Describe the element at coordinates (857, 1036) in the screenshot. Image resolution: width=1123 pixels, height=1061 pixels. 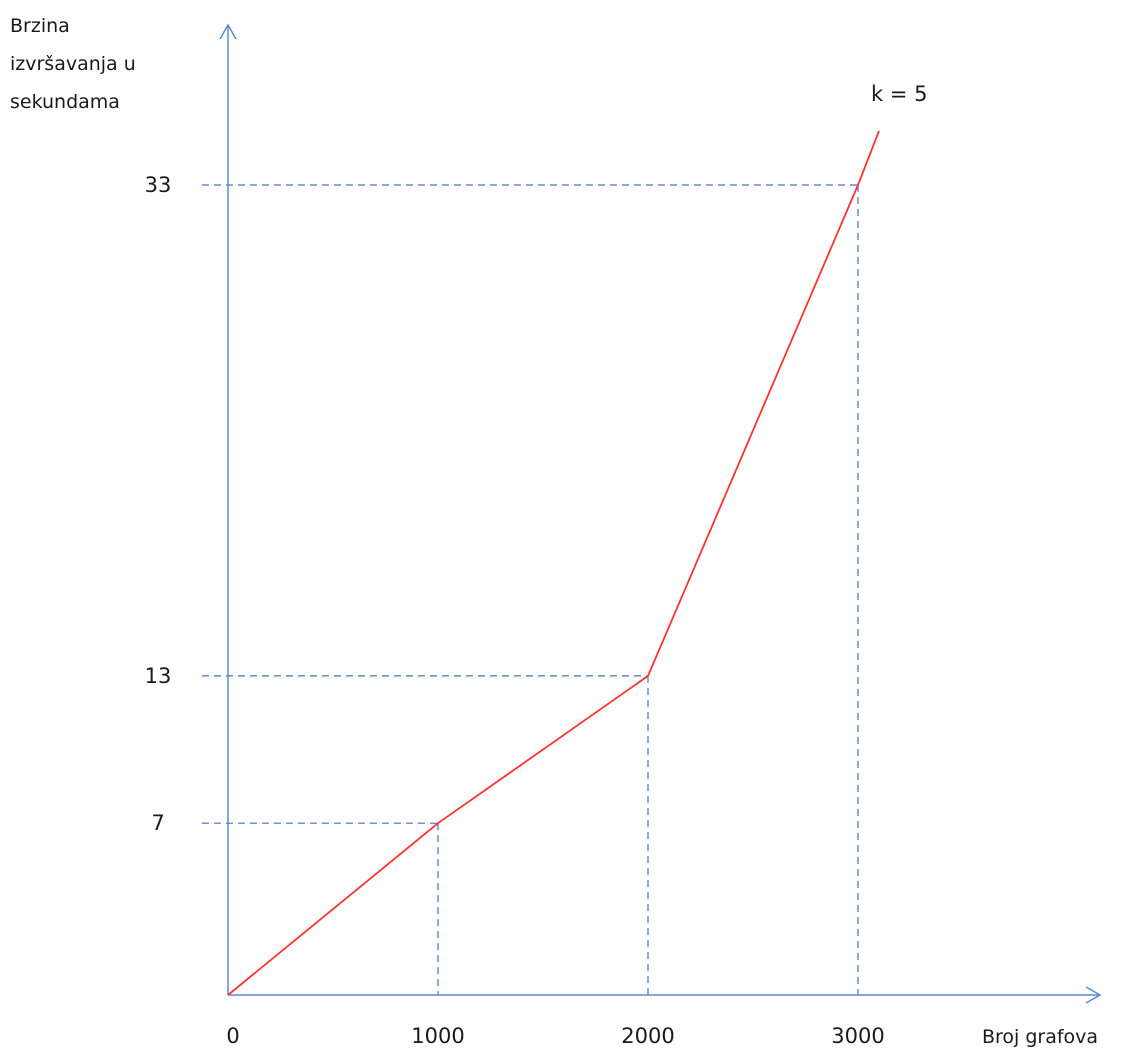
I see `x-tick-label: 3000` at that location.